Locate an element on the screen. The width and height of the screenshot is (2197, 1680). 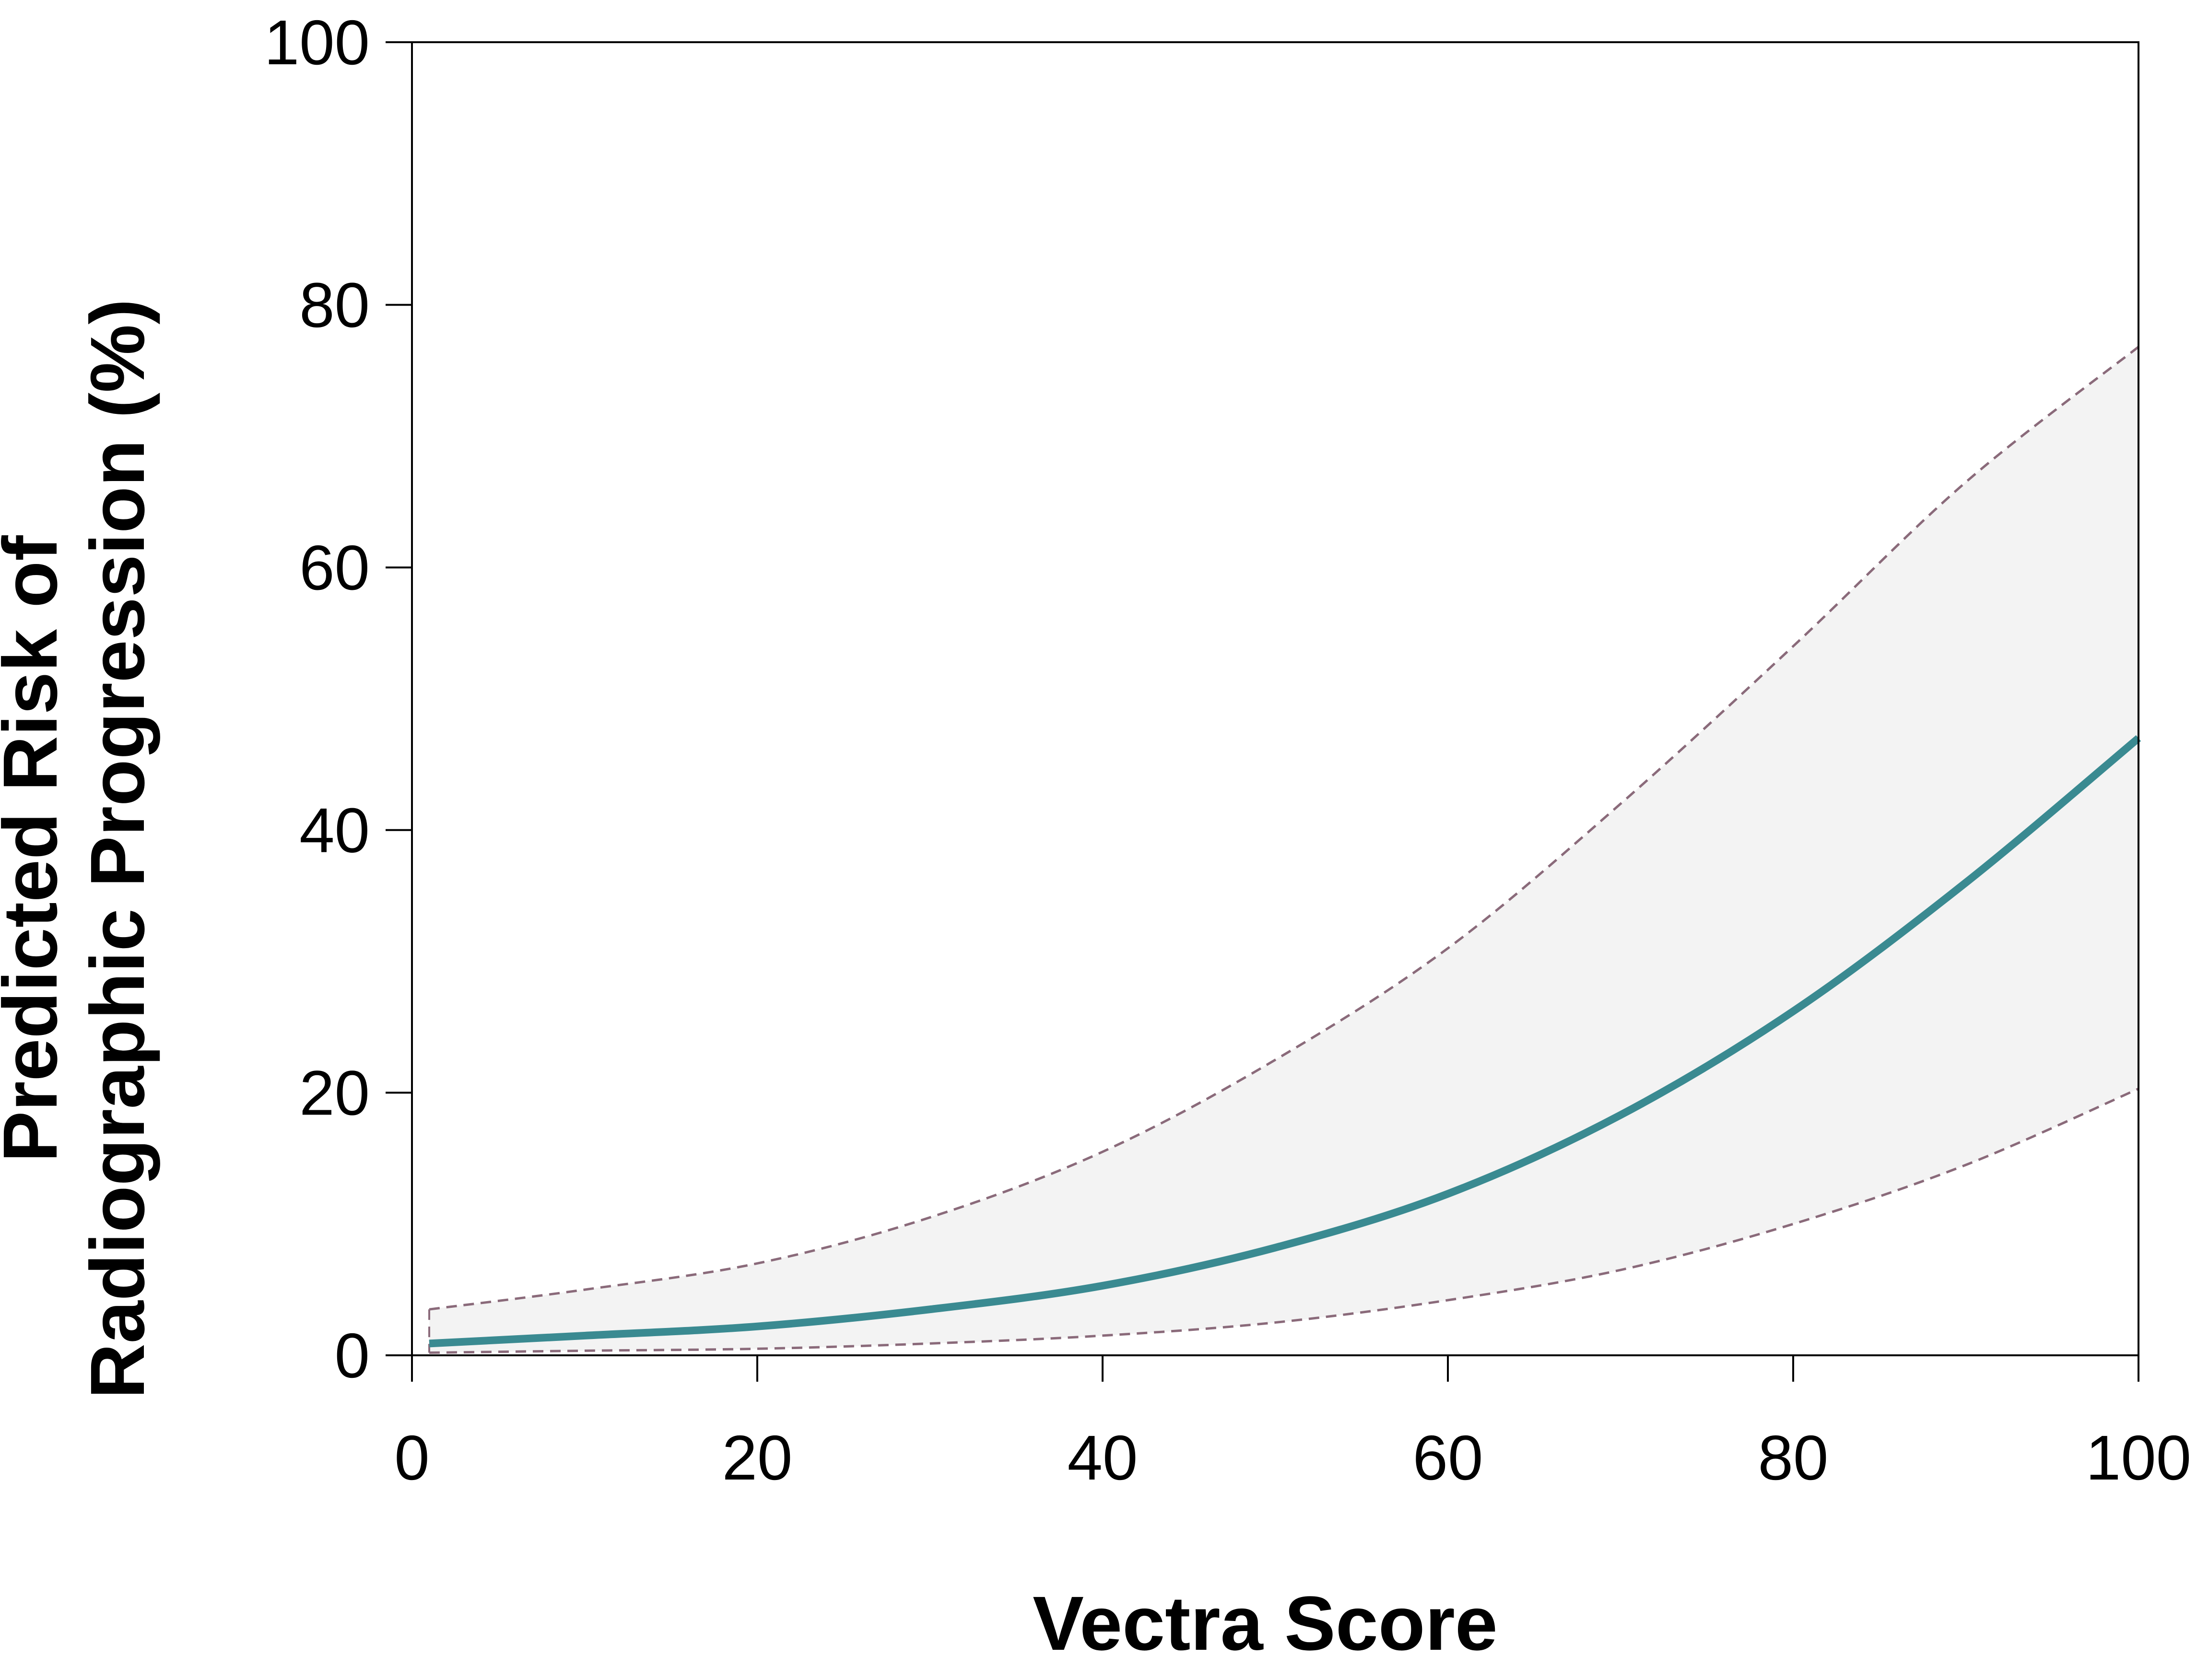
x-tick-label: 60 is located at coordinates (1448, 1457).